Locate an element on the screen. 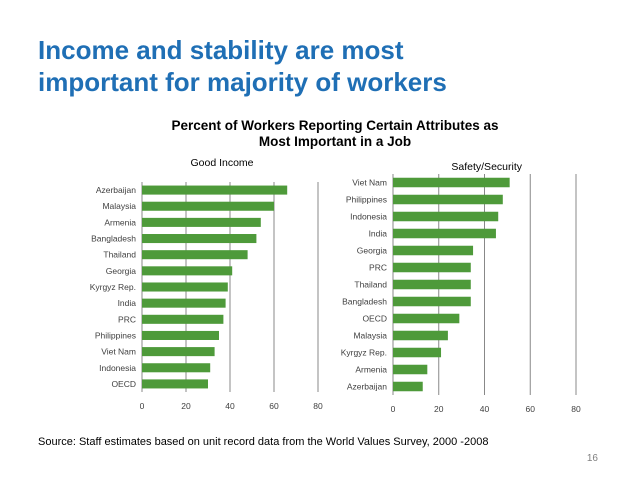 This screenshot has height=479, width=638. slide-title-line-2: important for majority of workers is located at coordinates (242, 82).